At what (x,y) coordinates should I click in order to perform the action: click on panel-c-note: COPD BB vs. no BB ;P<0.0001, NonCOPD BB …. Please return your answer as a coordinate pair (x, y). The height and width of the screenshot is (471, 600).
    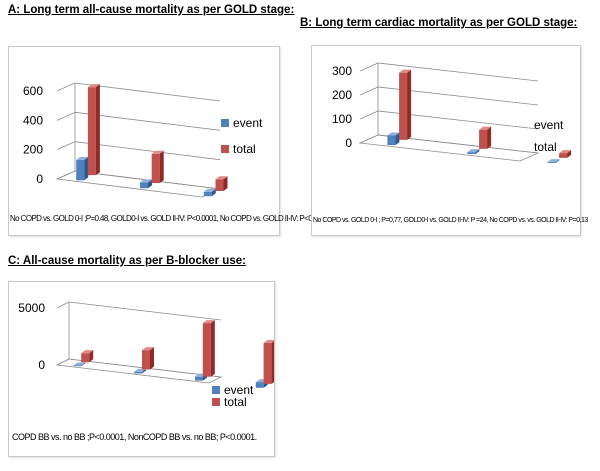
    Looking at the image, I should click on (134, 437).